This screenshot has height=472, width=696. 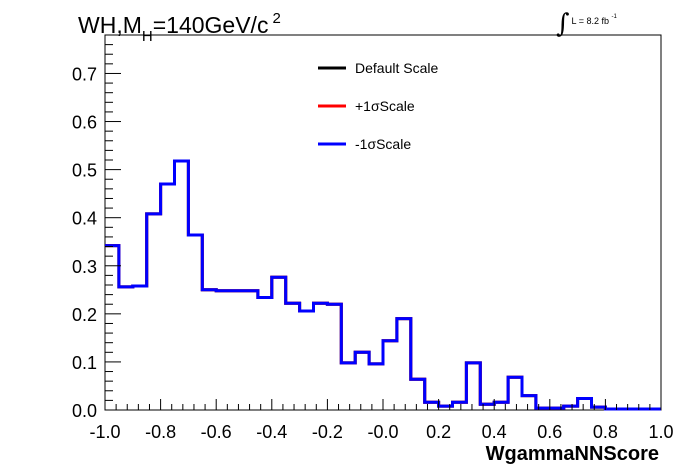 What do you see at coordinates (572, 454) in the screenshot?
I see `x-axis-title: WgammaNNScore` at bounding box center [572, 454].